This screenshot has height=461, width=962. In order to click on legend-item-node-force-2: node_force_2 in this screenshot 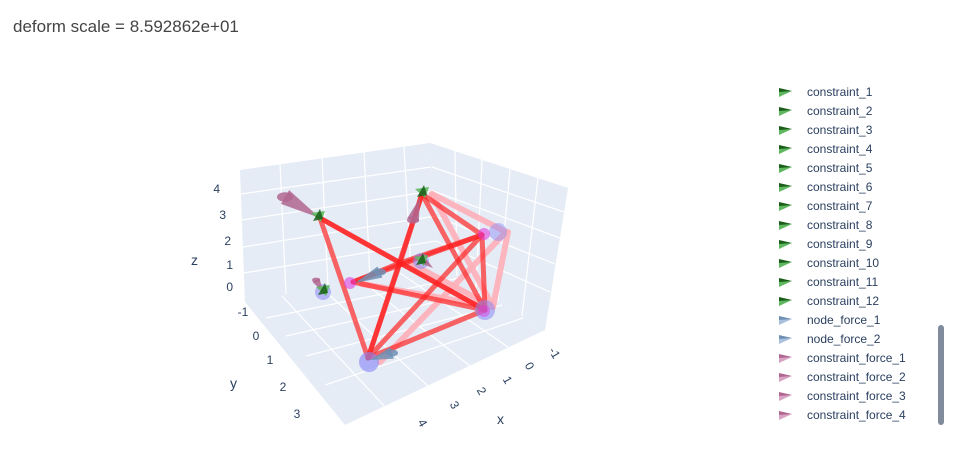, I will do `click(853, 338)`.